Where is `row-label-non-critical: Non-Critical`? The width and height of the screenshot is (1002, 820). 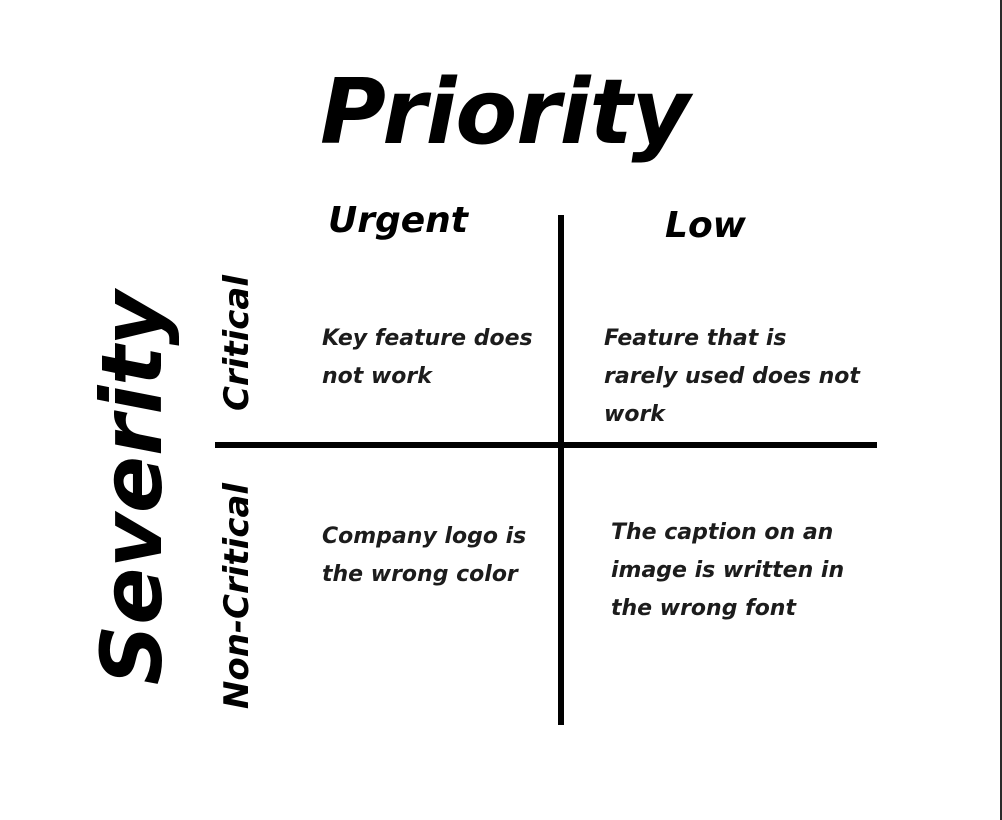 row-label-non-critical: Non-Critical is located at coordinates (237, 596).